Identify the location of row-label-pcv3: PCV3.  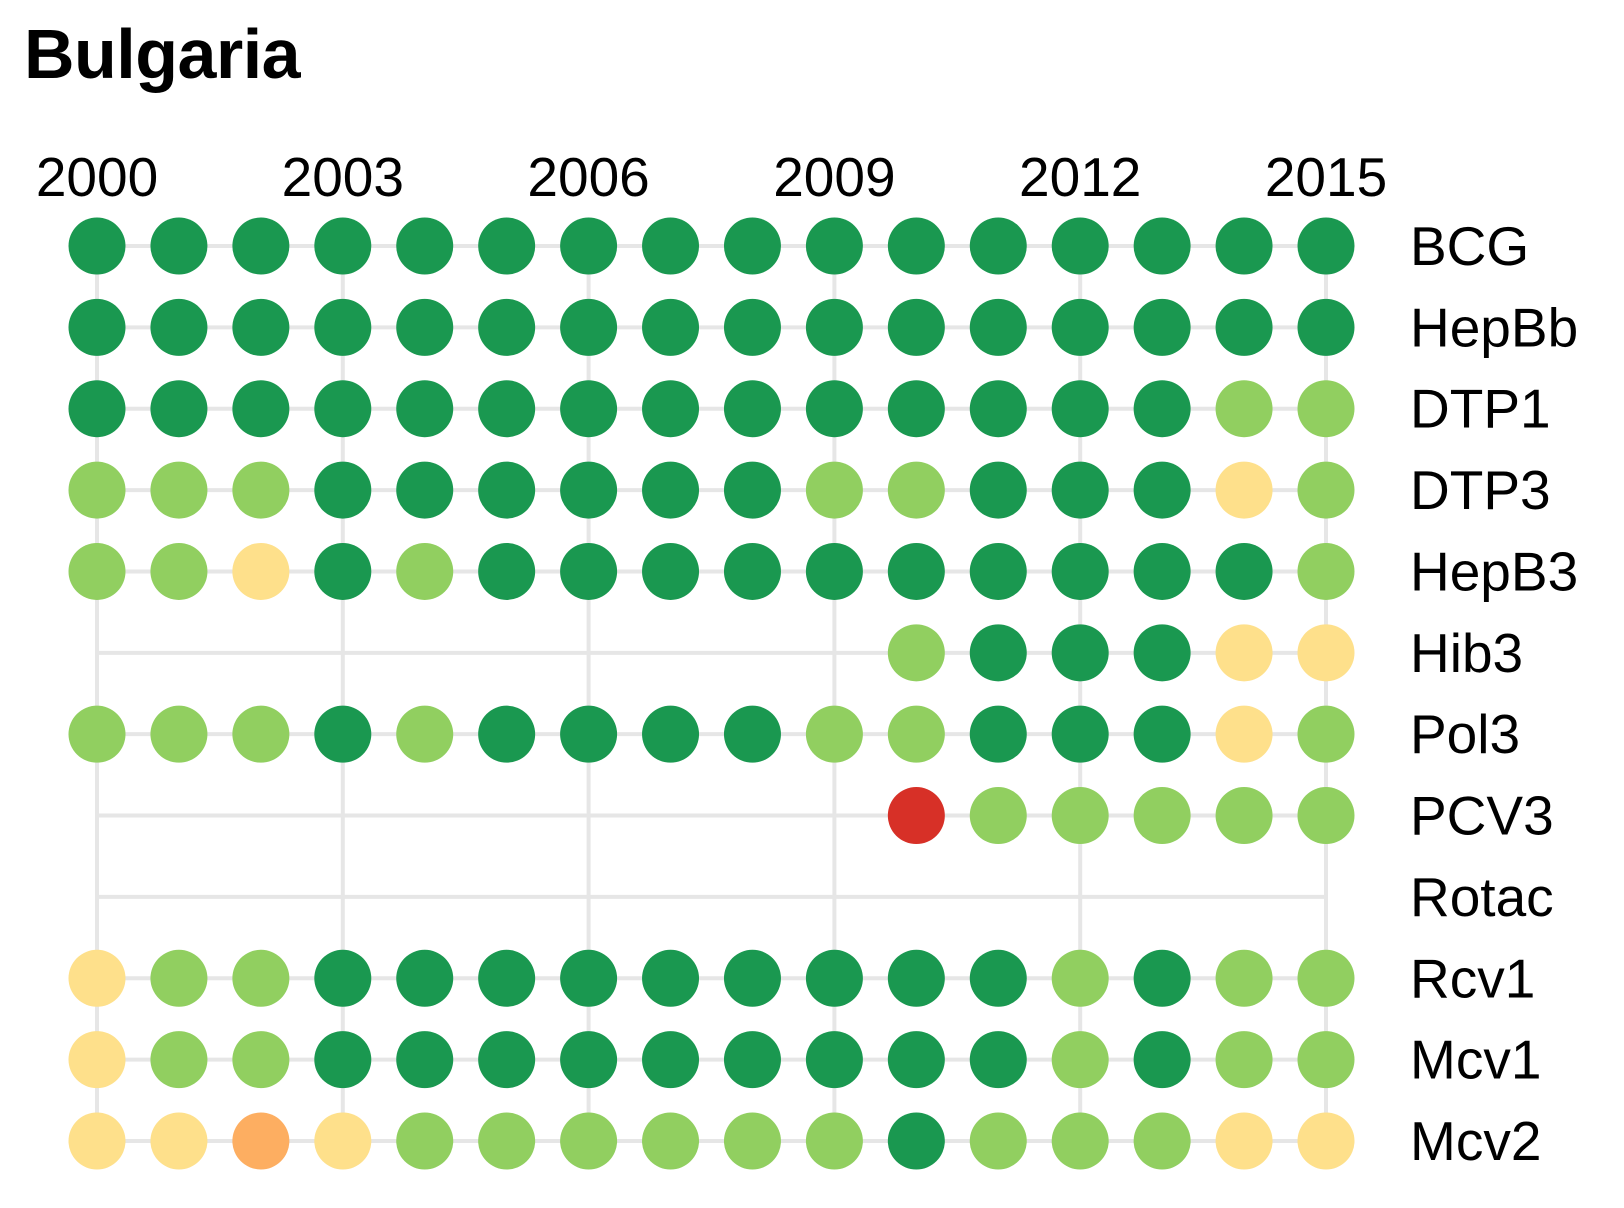
(1482, 816).